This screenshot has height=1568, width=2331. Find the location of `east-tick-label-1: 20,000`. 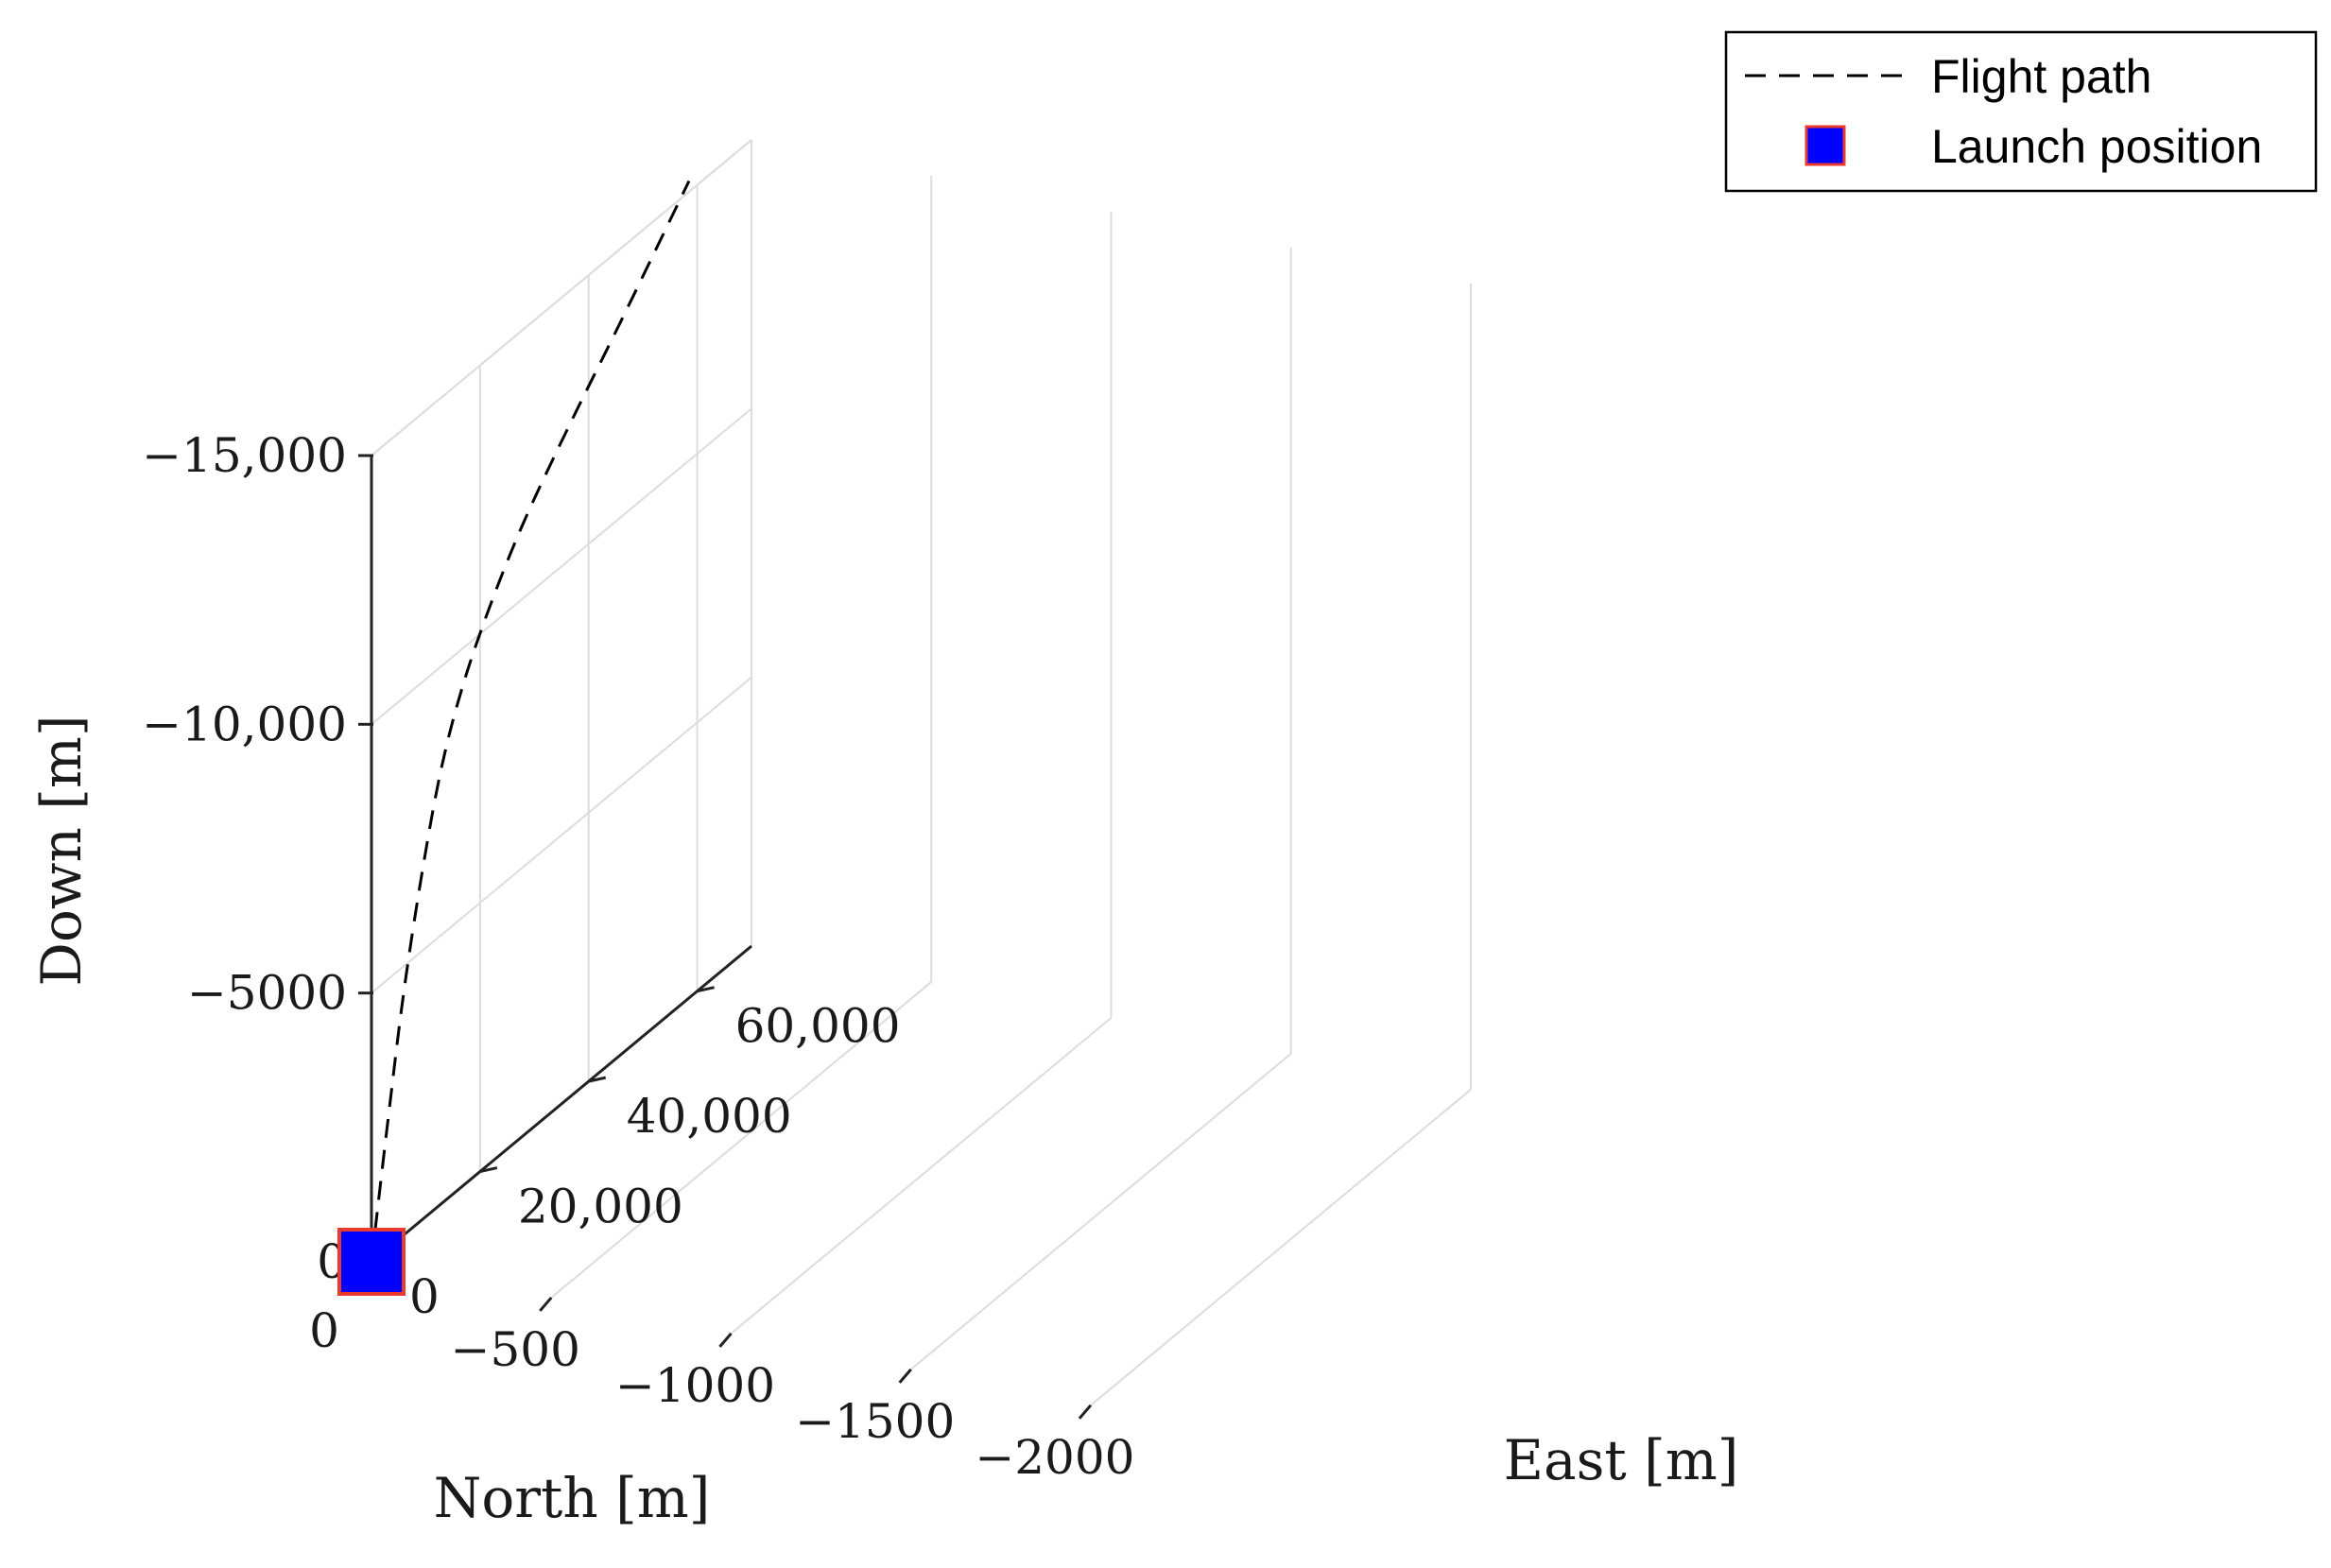

east-tick-label-1: 20,000 is located at coordinates (600, 1207).